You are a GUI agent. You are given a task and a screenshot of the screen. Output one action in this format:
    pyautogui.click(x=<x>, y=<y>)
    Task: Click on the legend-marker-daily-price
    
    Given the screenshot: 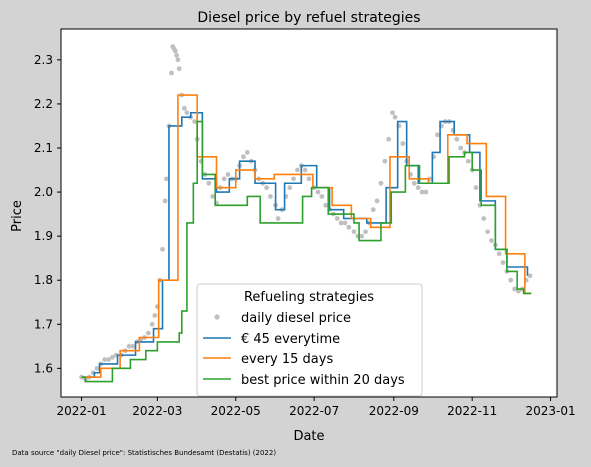 What is the action you would take?
    pyautogui.click(x=217, y=317)
    